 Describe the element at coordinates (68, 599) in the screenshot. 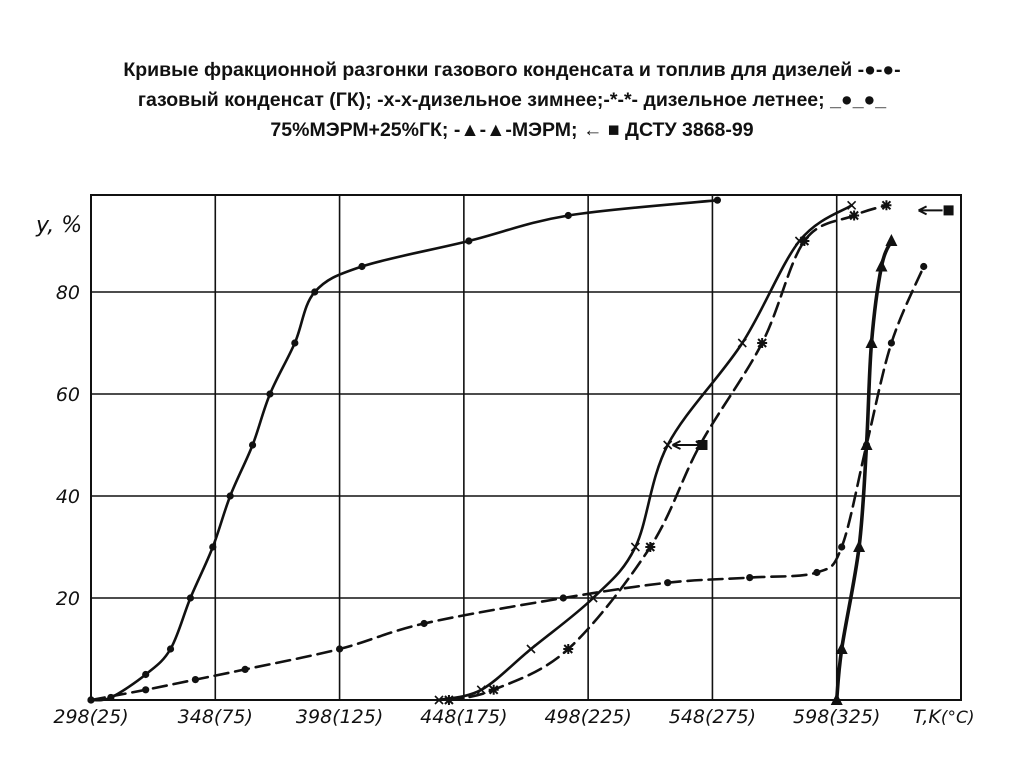

I see `y-tick-label-0: 20` at that location.